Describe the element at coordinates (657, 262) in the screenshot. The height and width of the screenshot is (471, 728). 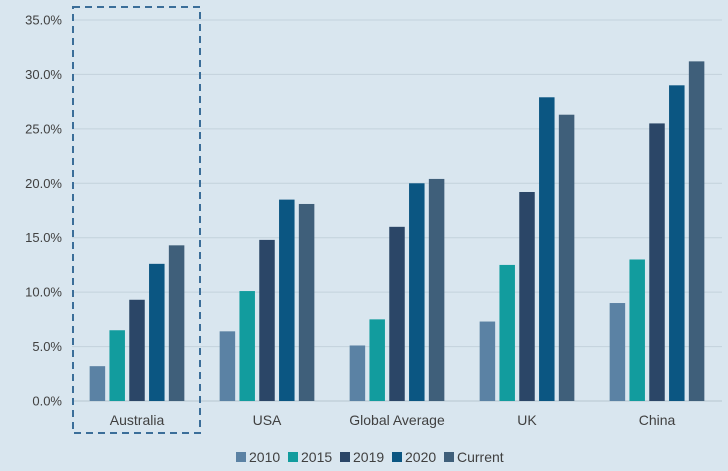
I see `bar-2019-china` at that location.